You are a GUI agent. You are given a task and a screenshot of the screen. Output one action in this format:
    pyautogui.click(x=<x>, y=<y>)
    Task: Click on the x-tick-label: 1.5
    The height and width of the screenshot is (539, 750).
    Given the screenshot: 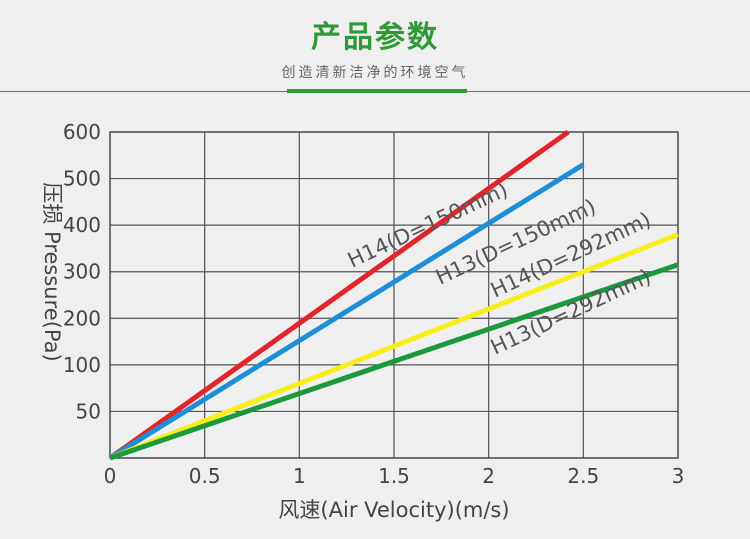 What is the action you would take?
    pyautogui.click(x=394, y=476)
    